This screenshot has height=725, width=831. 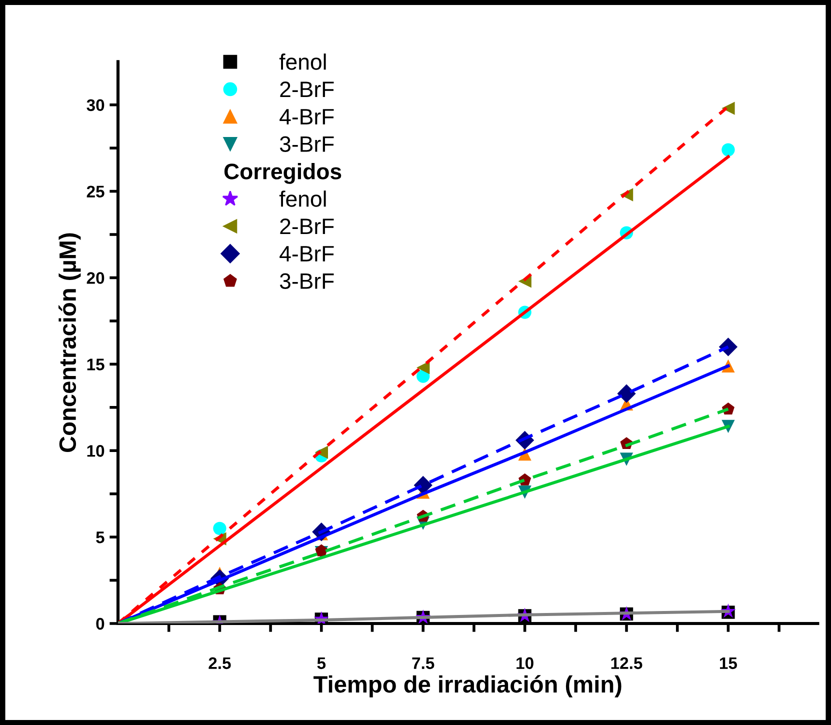 I want to click on y-tick-label: 15, so click(x=95, y=364).